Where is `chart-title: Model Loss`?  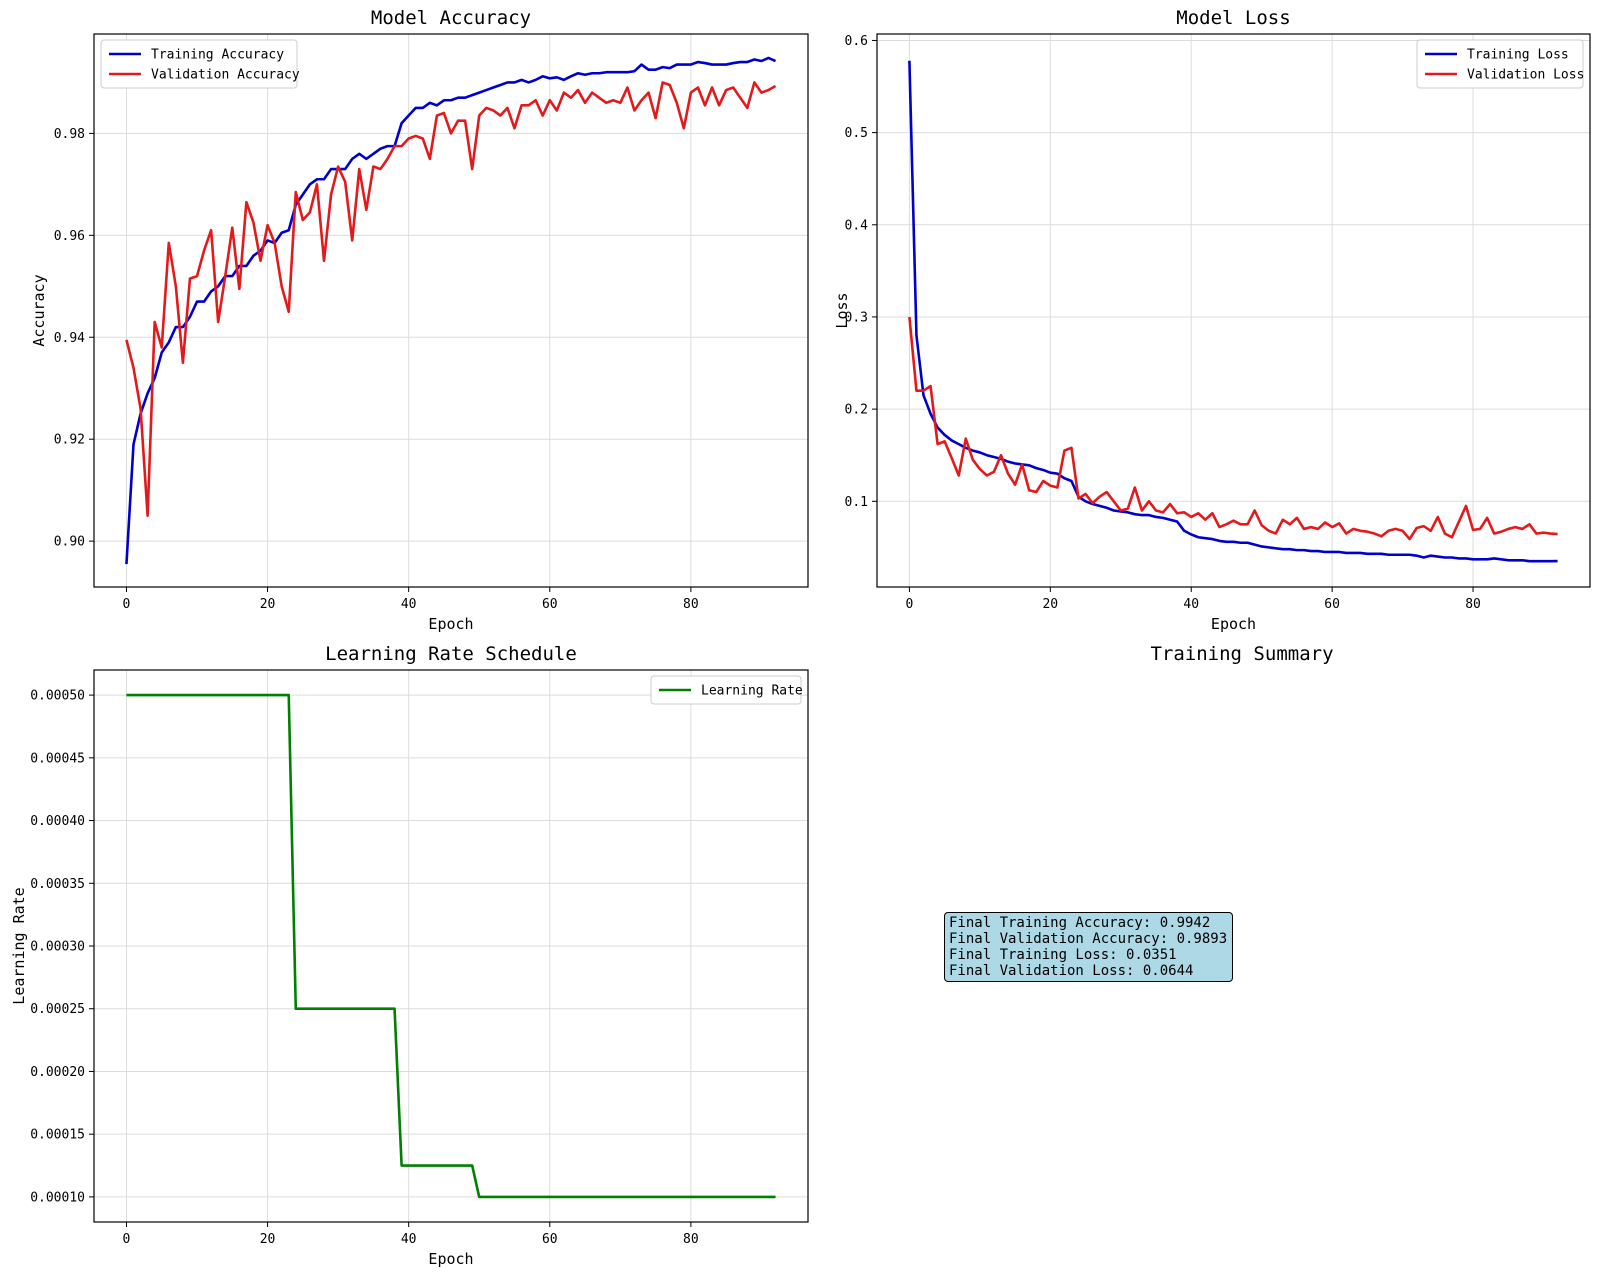 chart-title: Model Loss is located at coordinates (1233, 18).